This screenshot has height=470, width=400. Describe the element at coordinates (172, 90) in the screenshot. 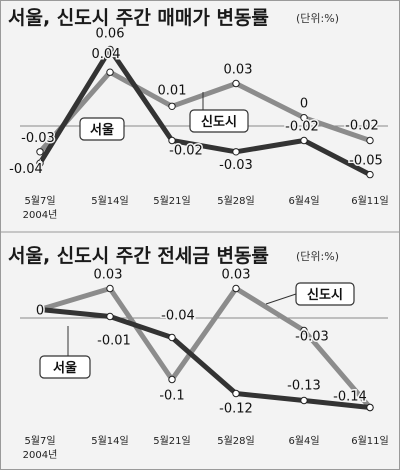

I see `data-label: 0.01` at that location.